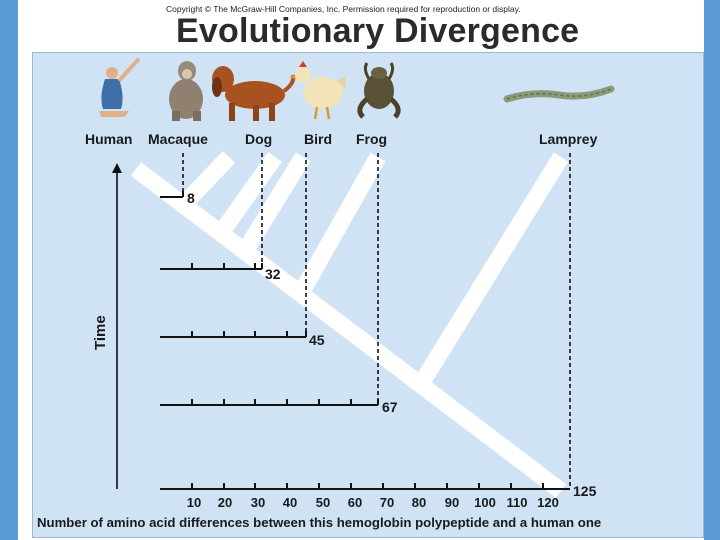  I want to click on frog-icon, so click(379, 90).